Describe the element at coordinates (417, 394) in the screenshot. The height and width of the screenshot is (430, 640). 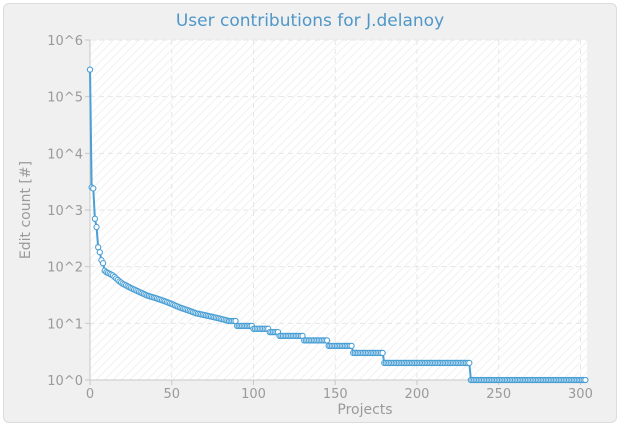
I see `x-tick-label: 200` at that location.